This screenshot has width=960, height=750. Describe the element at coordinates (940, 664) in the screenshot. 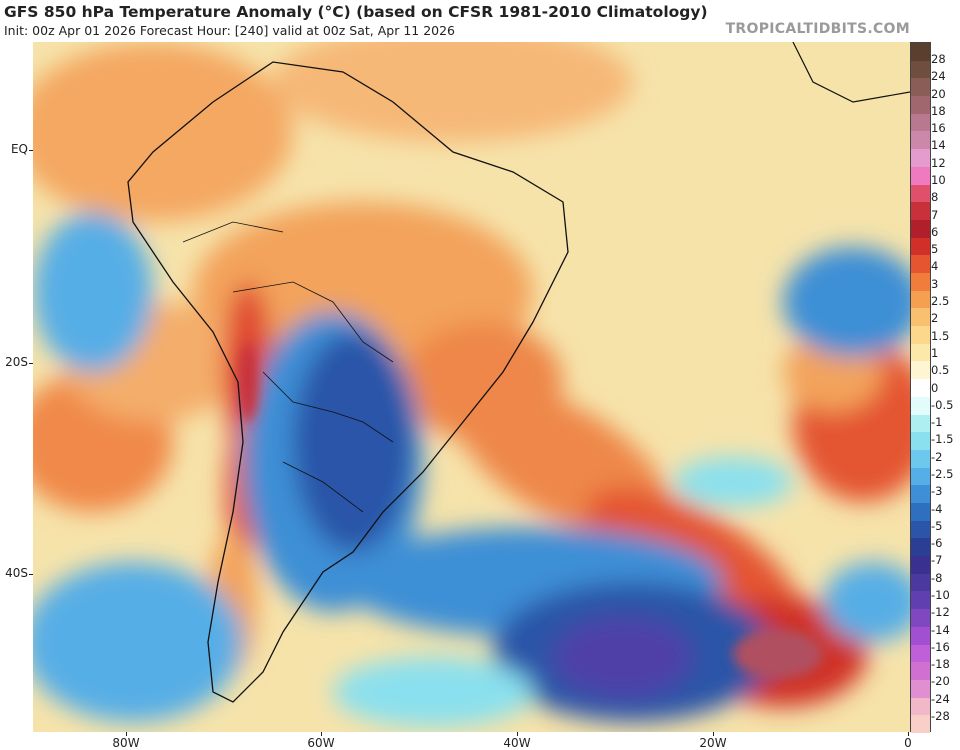

I see `colorbar-label: -18` at that location.